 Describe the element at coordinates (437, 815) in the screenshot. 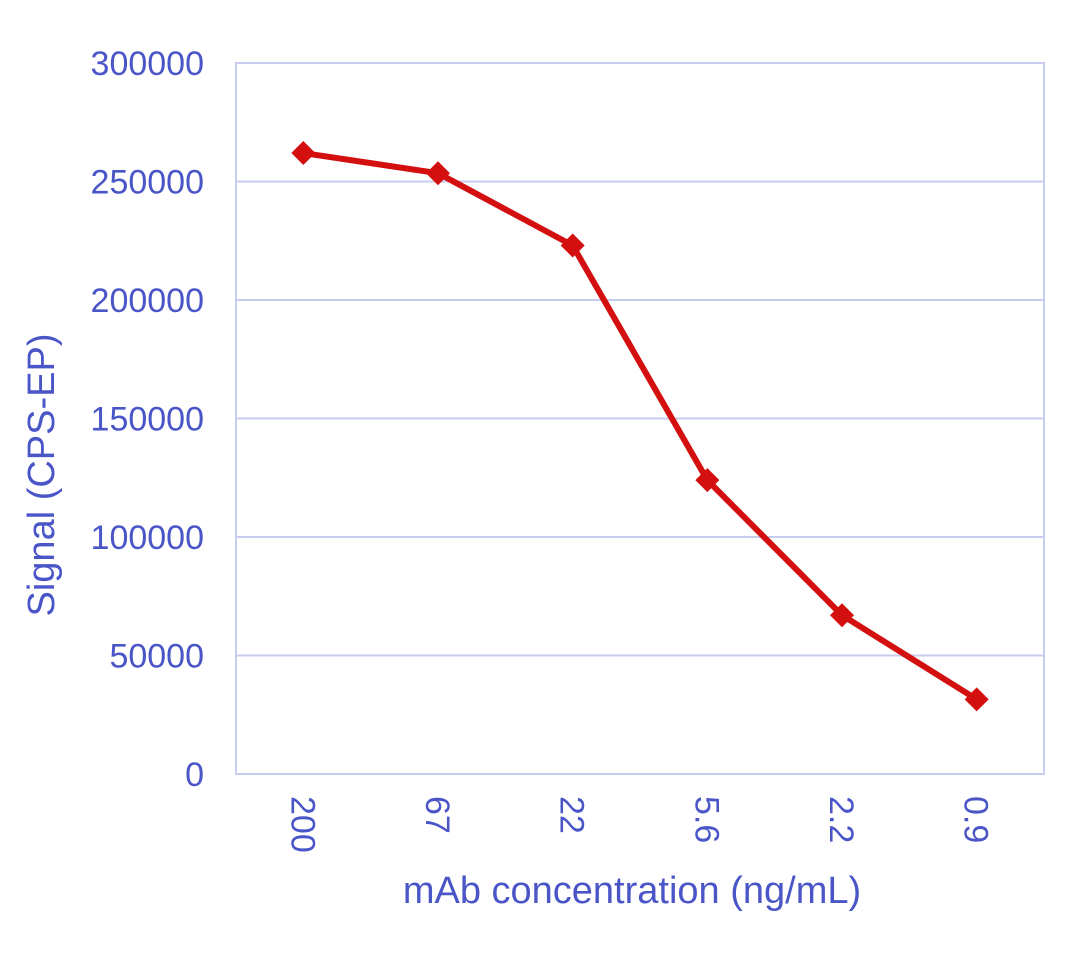

I see `x-tick-label: 67` at that location.